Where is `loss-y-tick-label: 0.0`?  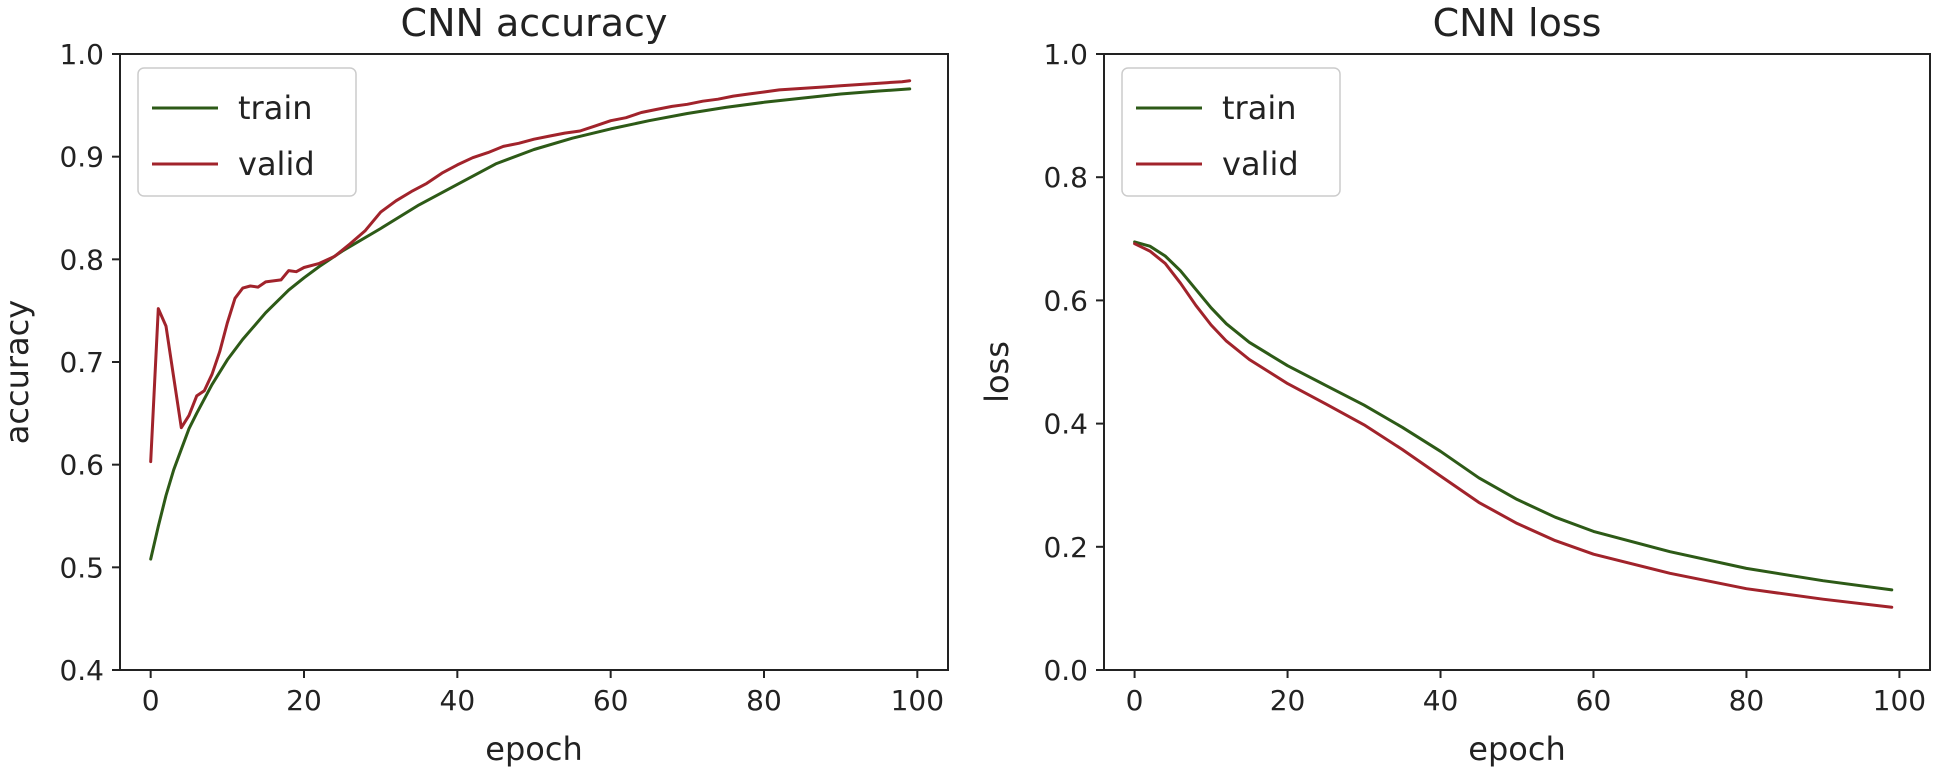
loss-y-tick-label: 0.0 is located at coordinates (1065, 670).